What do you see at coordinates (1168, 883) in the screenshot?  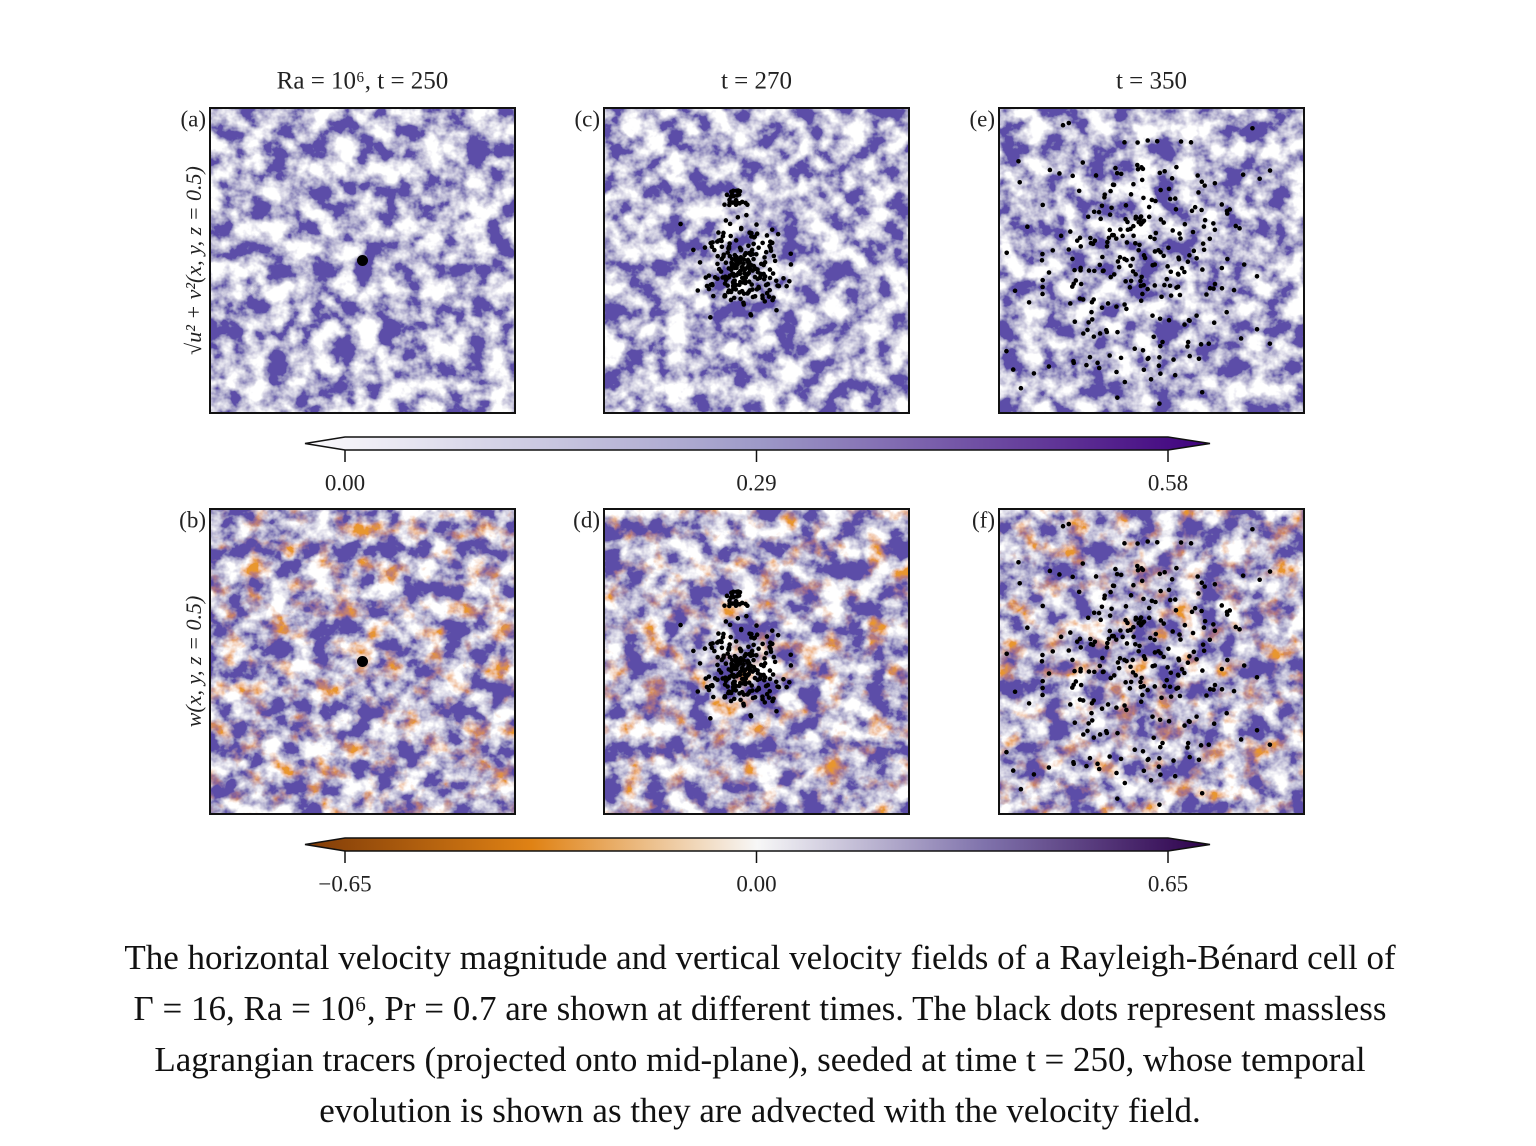 I see `colorbar-tick-label: 0.65` at bounding box center [1168, 883].